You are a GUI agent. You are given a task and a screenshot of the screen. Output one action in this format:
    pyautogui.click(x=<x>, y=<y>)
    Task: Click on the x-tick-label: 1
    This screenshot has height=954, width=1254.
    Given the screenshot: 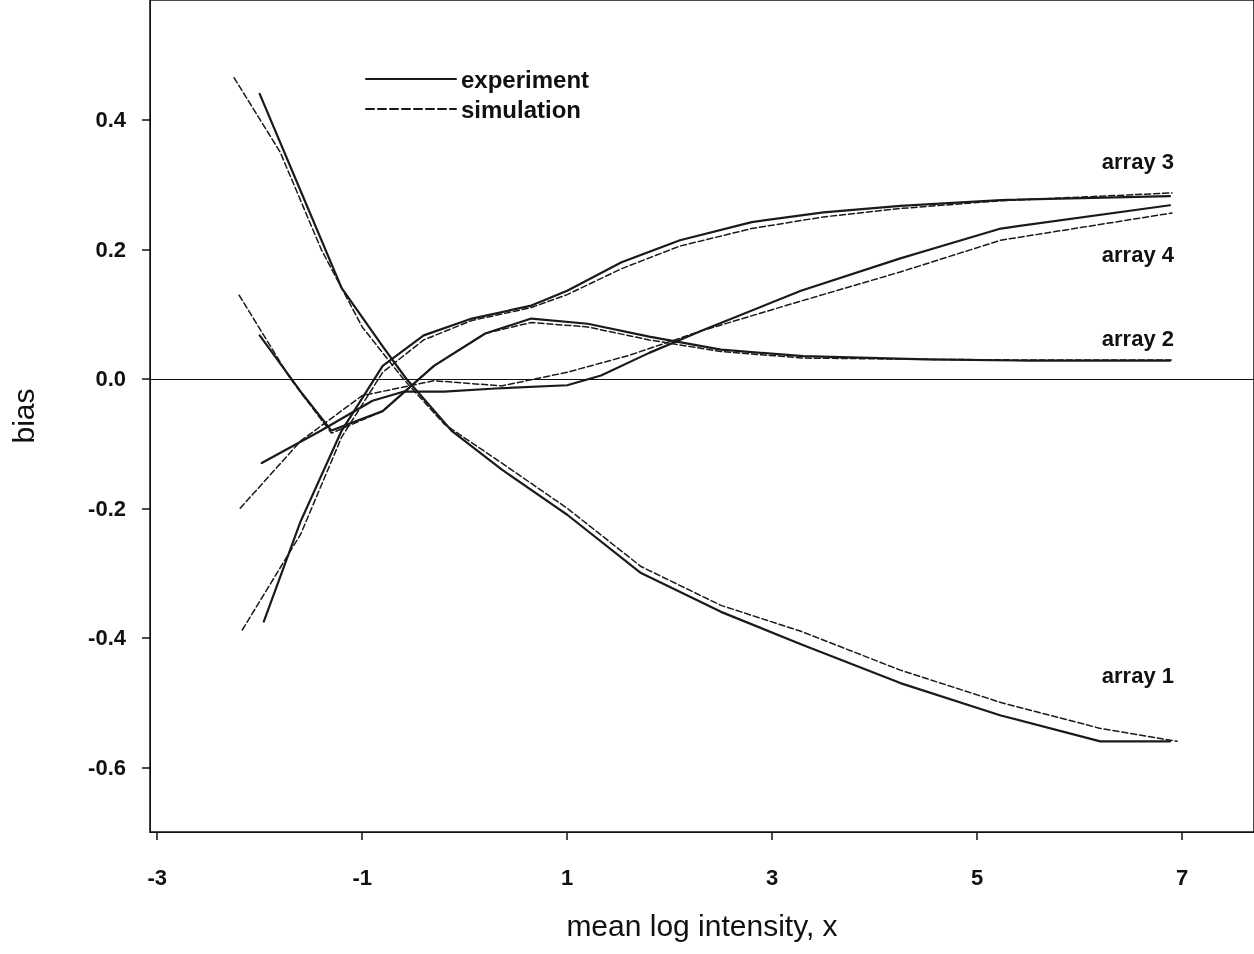 What is the action you would take?
    pyautogui.click(x=567, y=877)
    